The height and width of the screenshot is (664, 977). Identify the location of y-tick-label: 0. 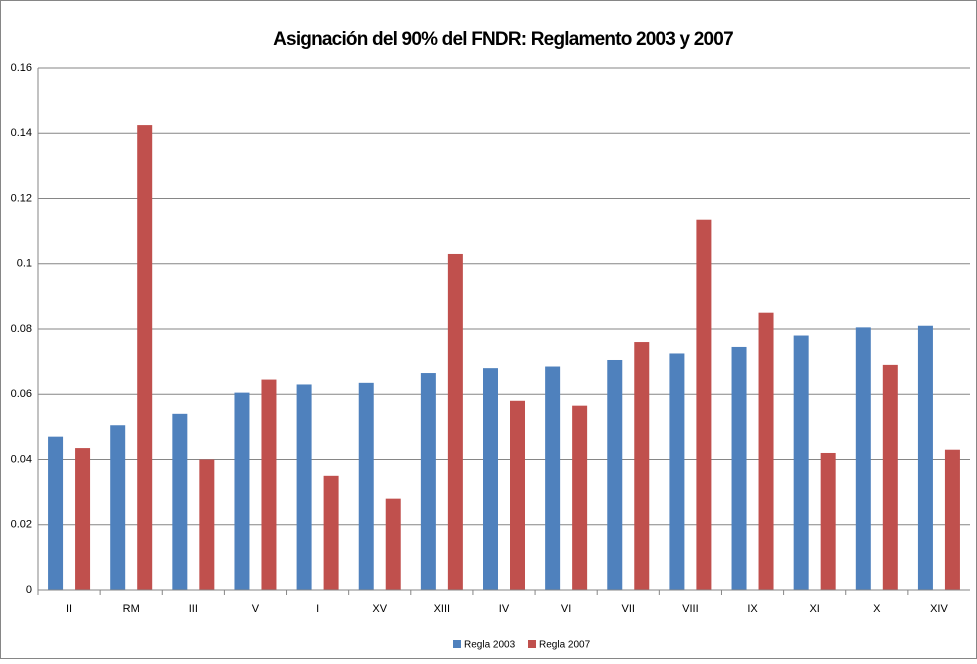
(29, 590).